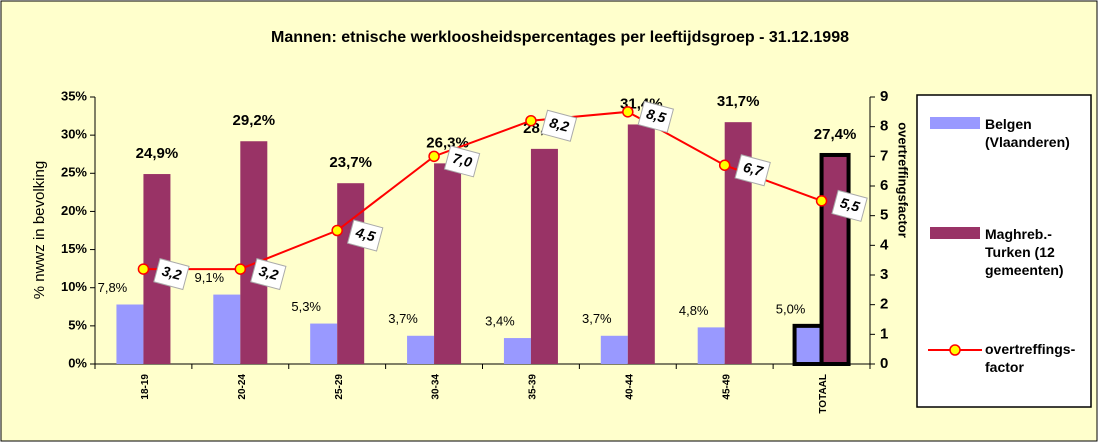  Describe the element at coordinates (835, 134) in the screenshot. I see `bar-value-label: 27,4%` at that location.